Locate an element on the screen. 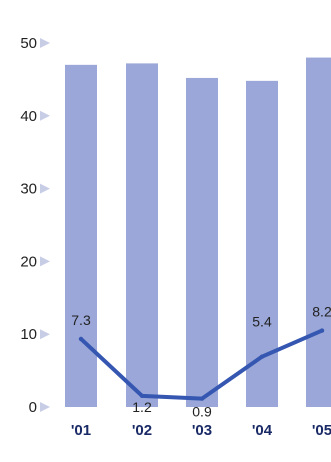 This screenshot has width=331, height=462. y-tick-label: 40 is located at coordinates (28, 116).